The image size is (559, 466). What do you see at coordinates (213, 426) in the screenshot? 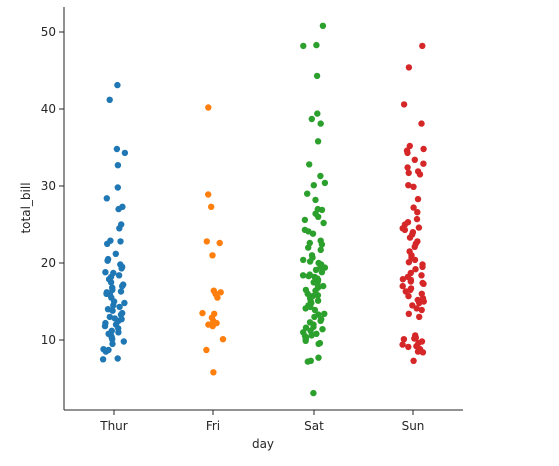
I see `x-tick-label: Fri` at bounding box center [213, 426].